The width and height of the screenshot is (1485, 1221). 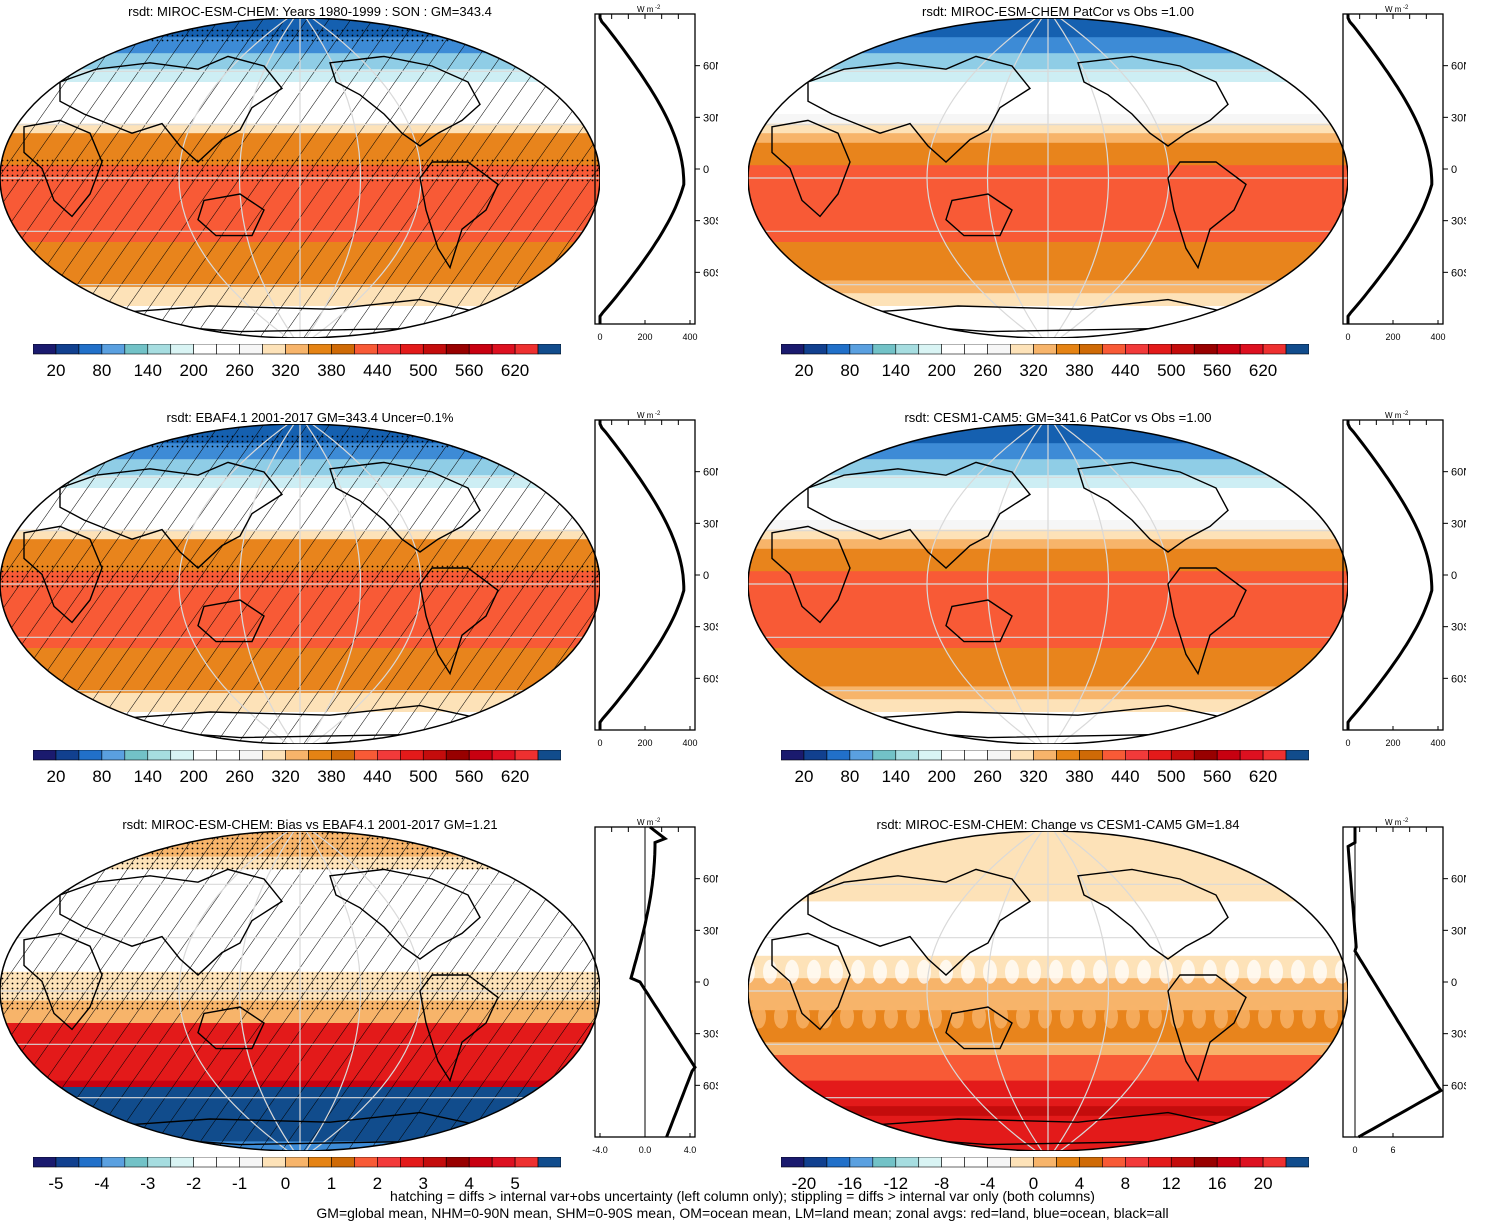 I want to click on colorbar-label: 200, so click(x=942, y=776).